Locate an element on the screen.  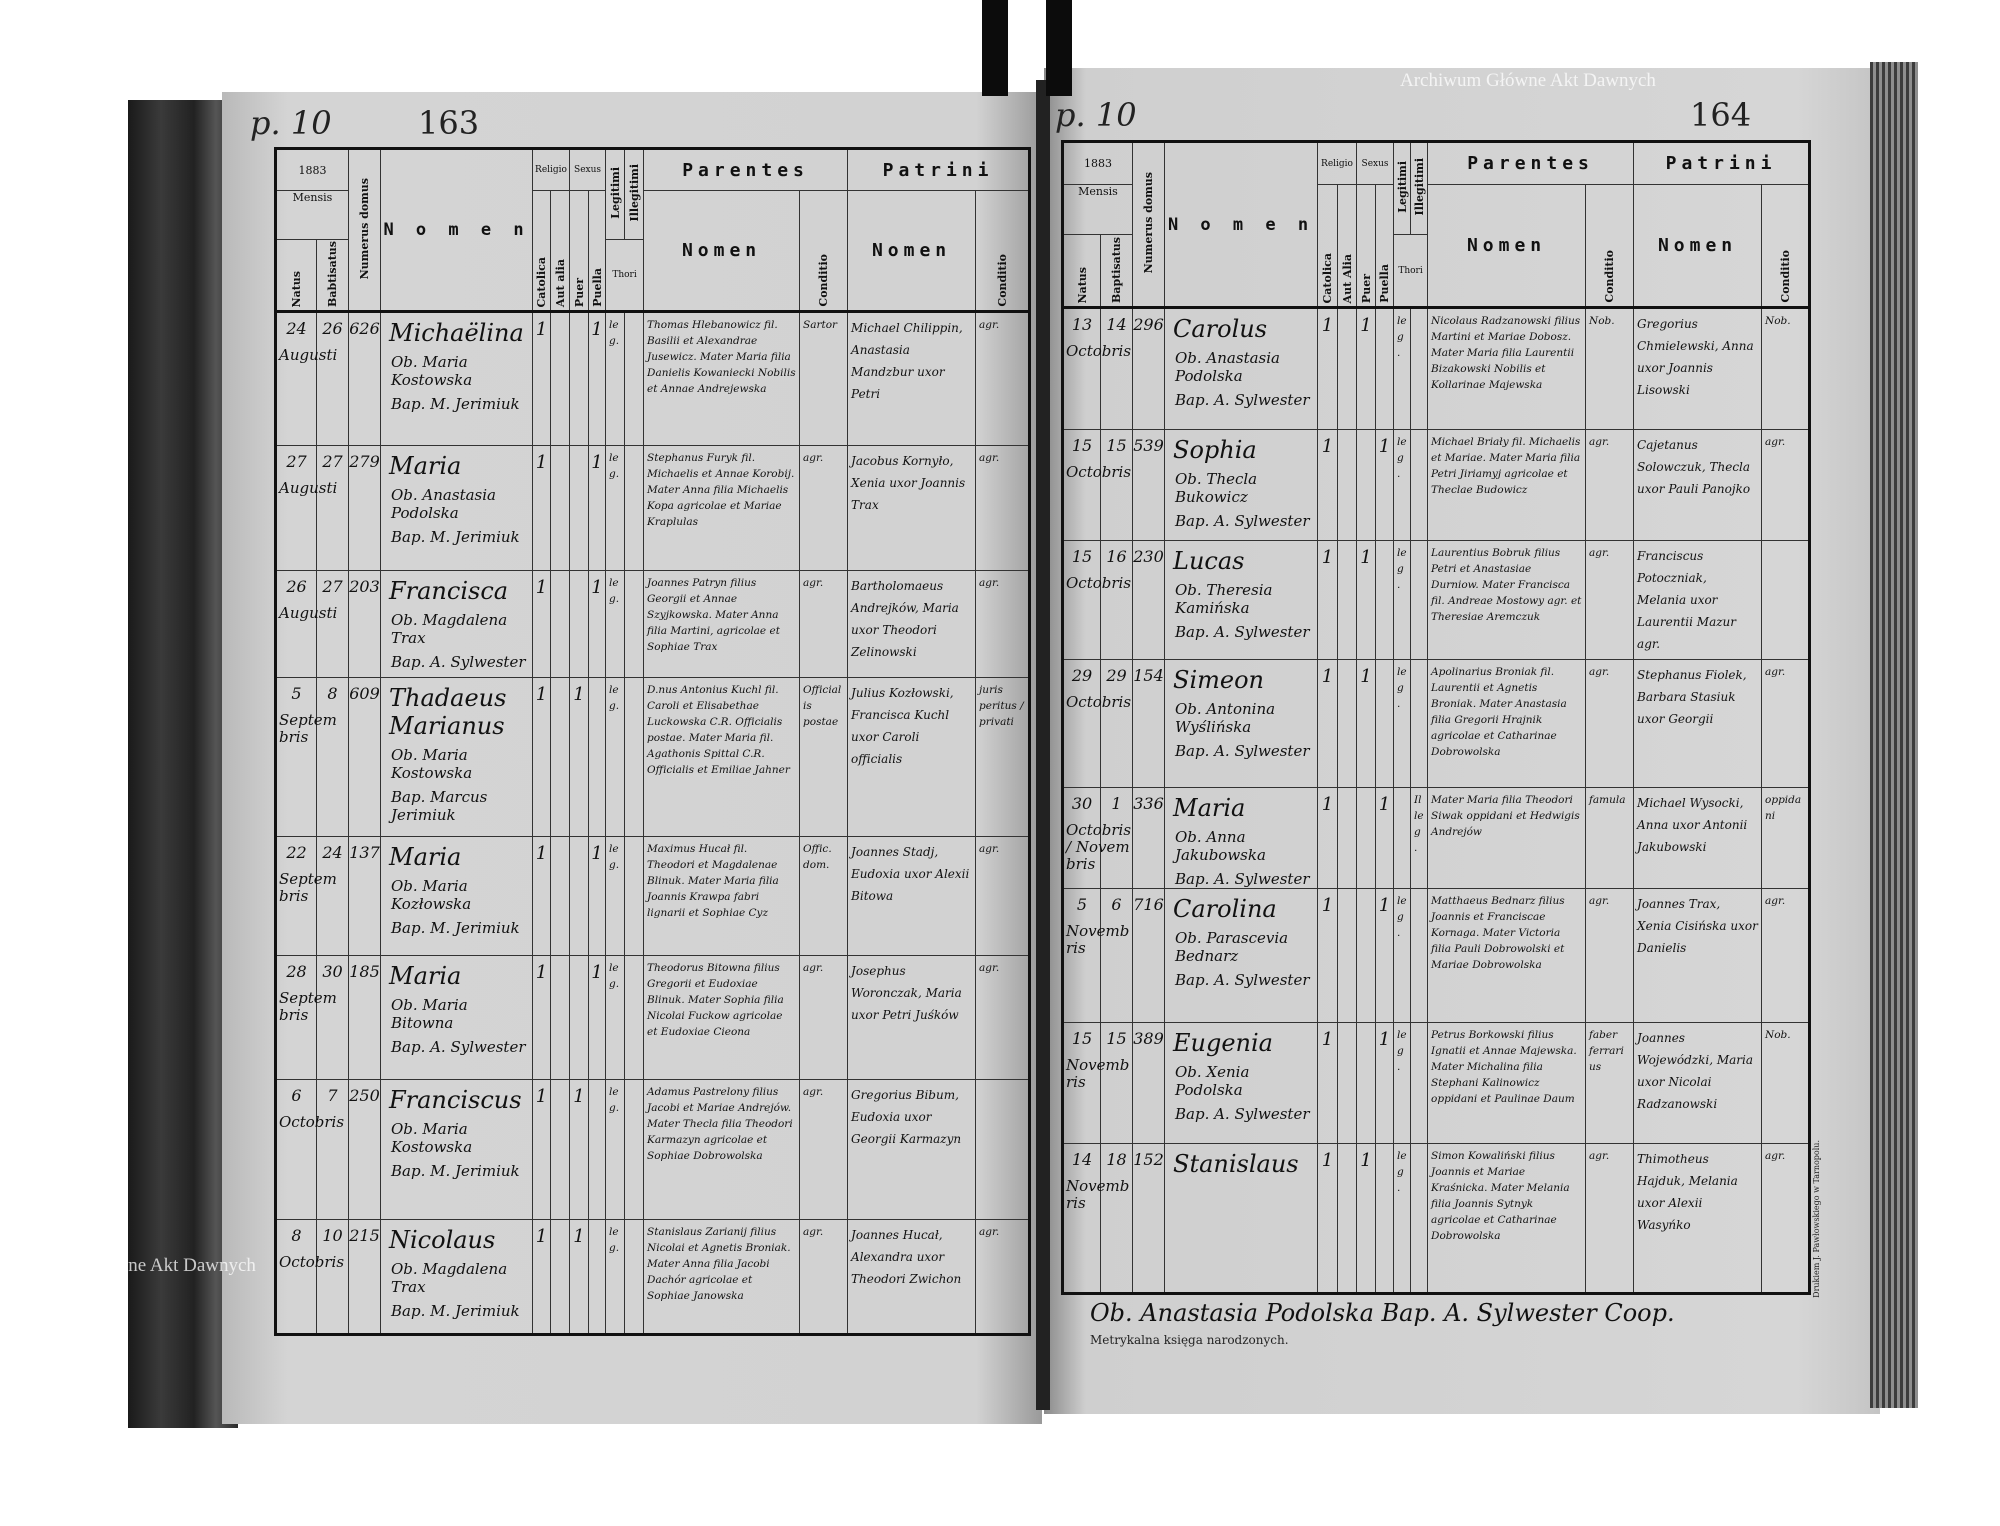
book-binding is located at coordinates (183, 764).